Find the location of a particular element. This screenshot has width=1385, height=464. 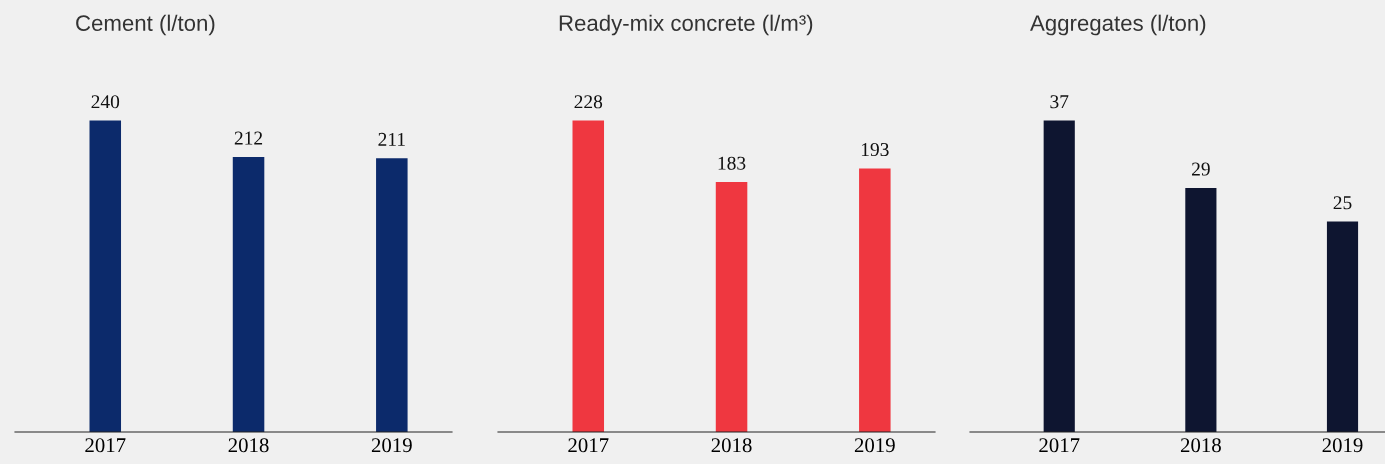

data-label: 240 is located at coordinates (105, 102).